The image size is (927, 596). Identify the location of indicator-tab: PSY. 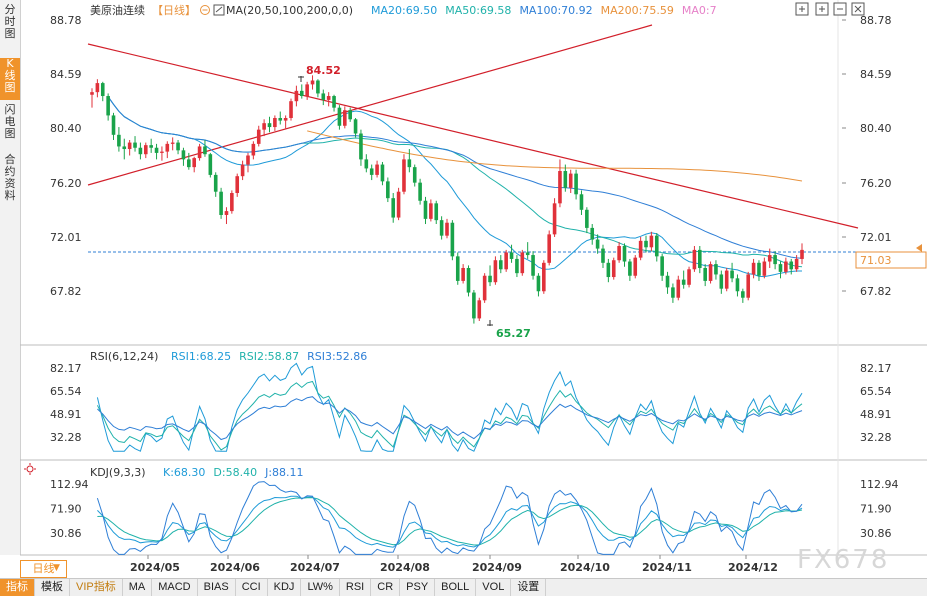
(418, 587).